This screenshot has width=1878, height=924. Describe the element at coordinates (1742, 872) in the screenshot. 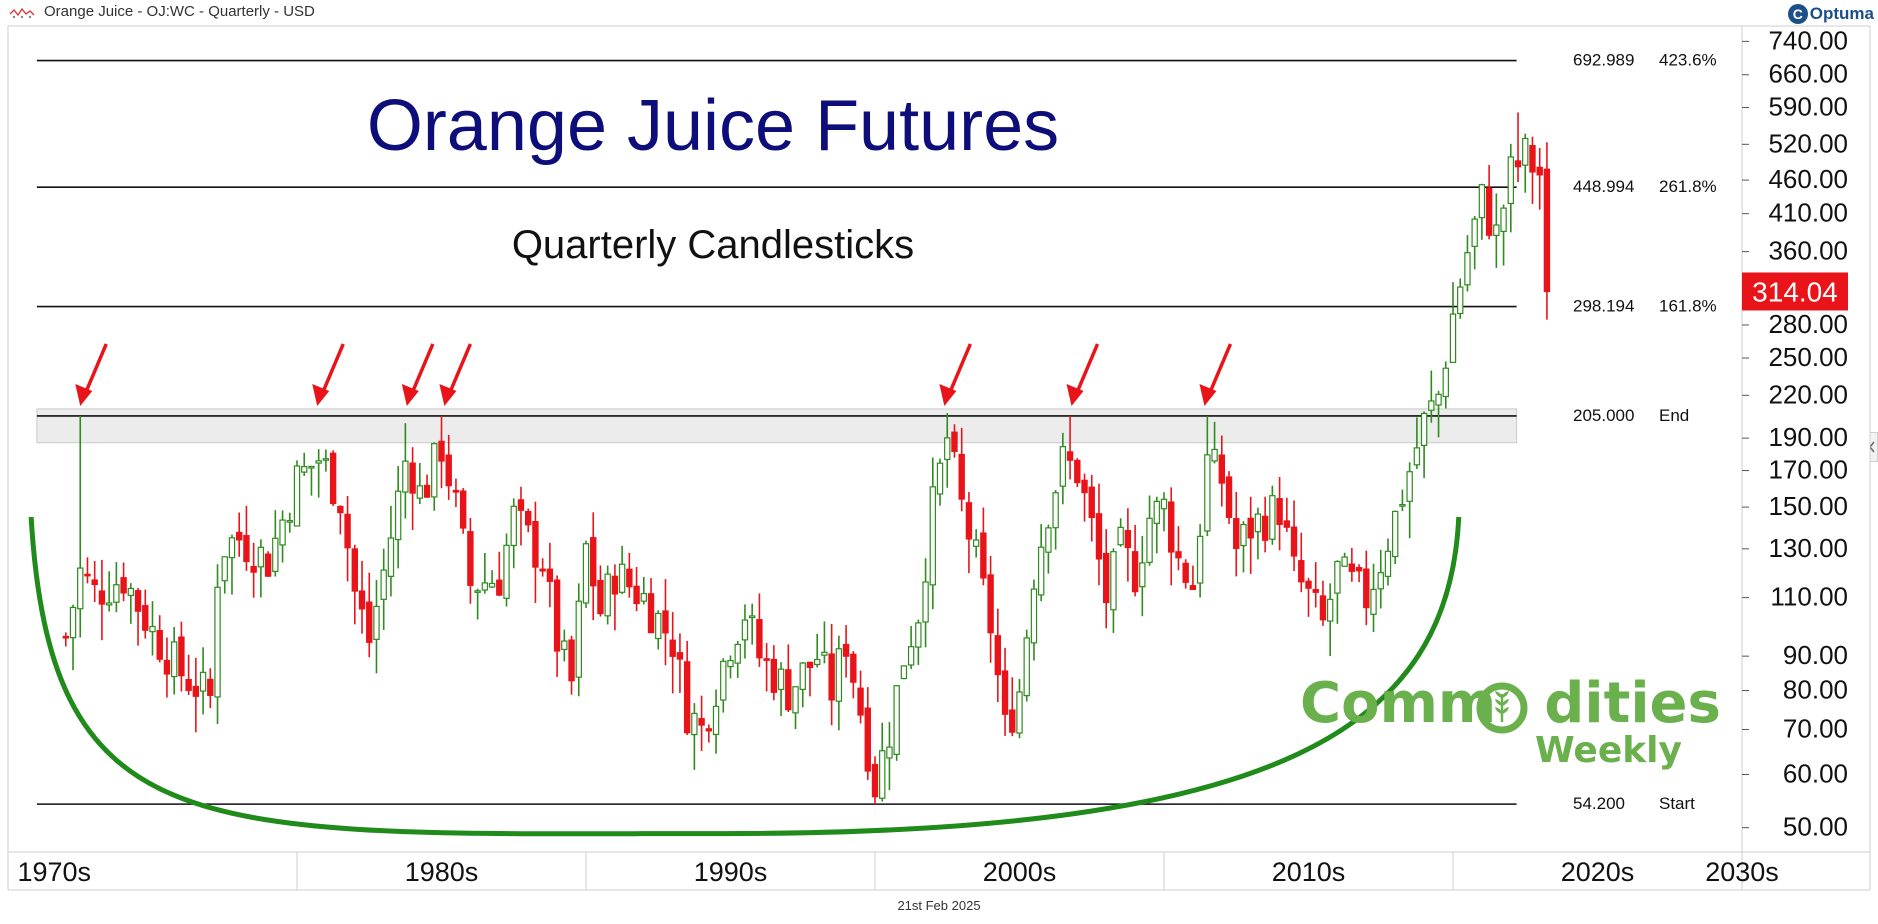

I see `x-tick-label: 2030s` at that location.